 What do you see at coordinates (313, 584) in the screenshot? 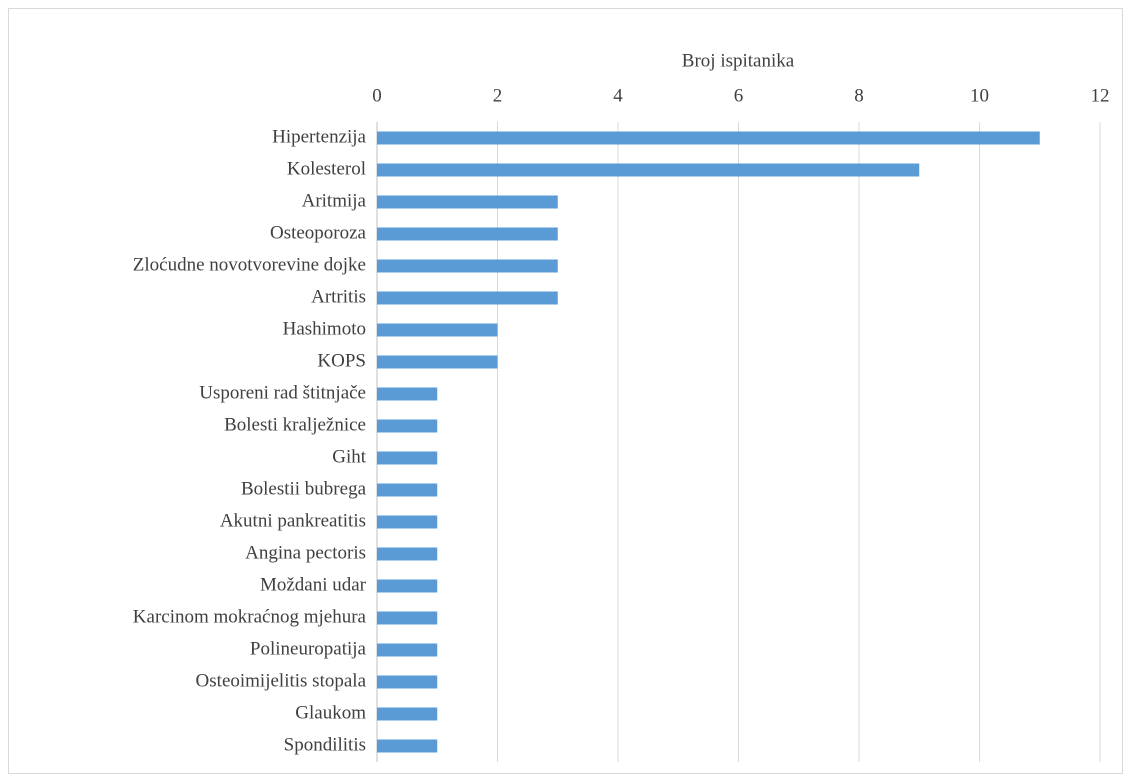
I see `y-tick-label: Moždani udar` at bounding box center [313, 584].